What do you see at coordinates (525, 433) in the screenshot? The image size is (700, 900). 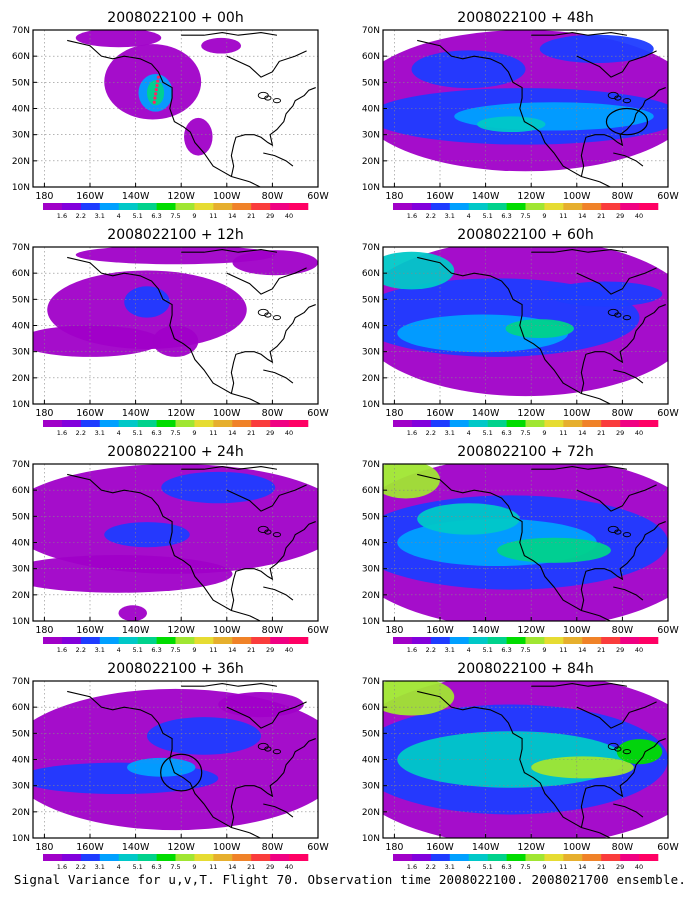 I see `colorbar-label: 7.5` at bounding box center [525, 433].